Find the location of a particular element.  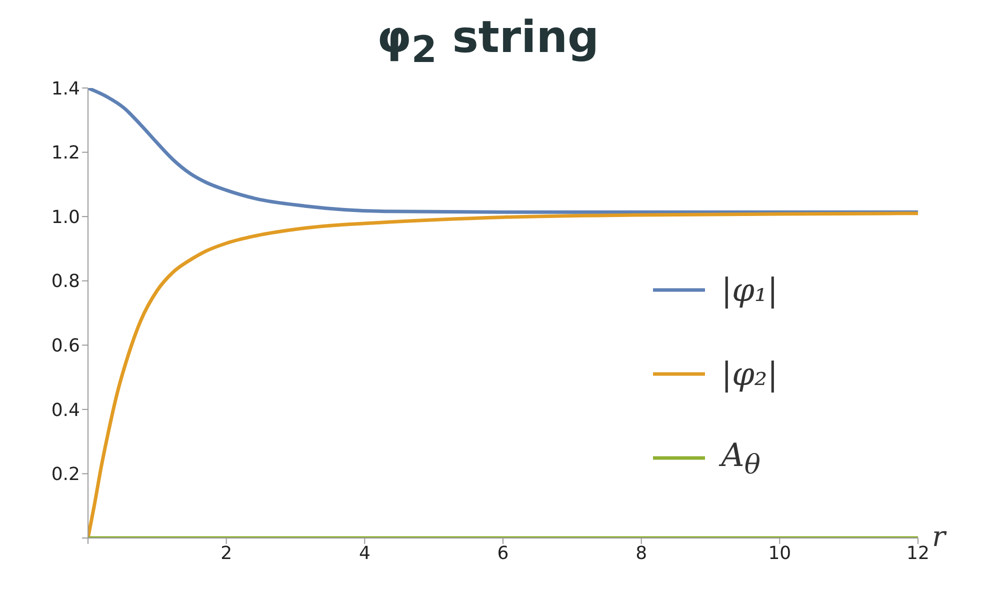

x-tick-label: 12 is located at coordinates (918, 553).